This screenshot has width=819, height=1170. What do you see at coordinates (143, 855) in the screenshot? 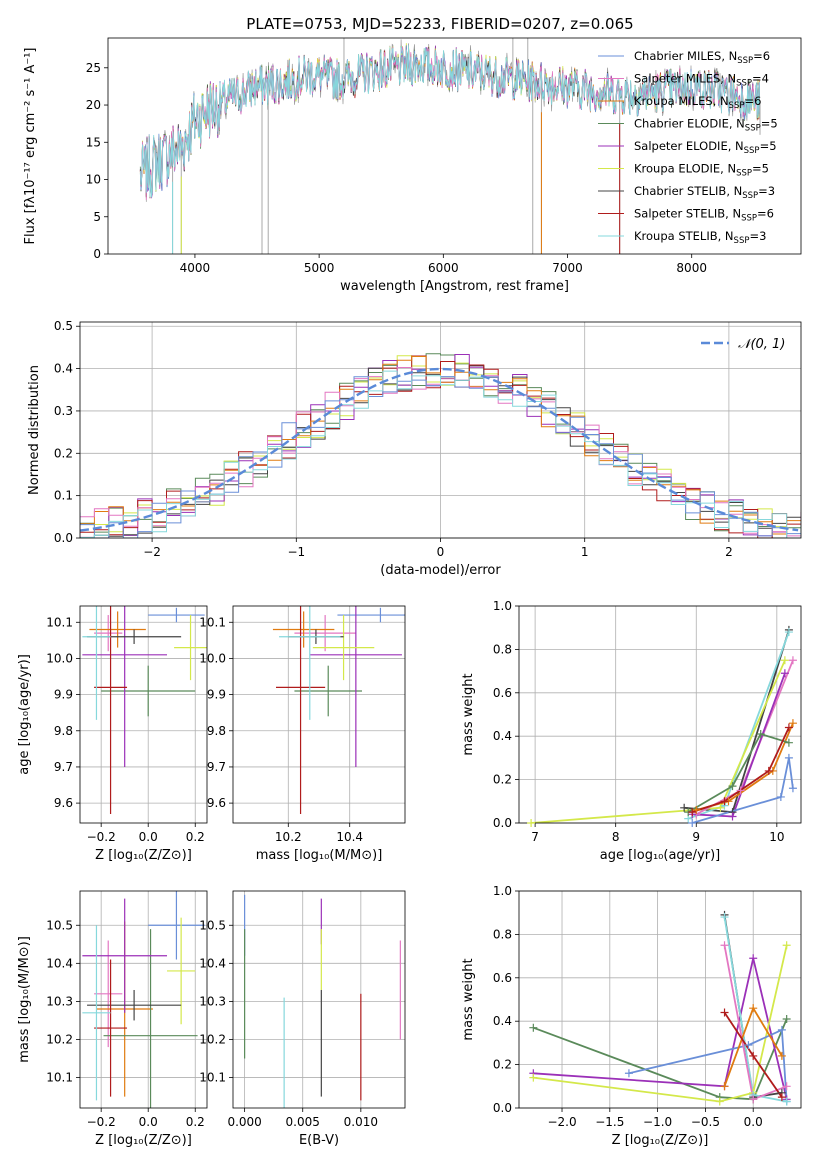
I see `x-axis-label: Z [log₁₀(Z/Z⊙)]` at bounding box center [143, 855].